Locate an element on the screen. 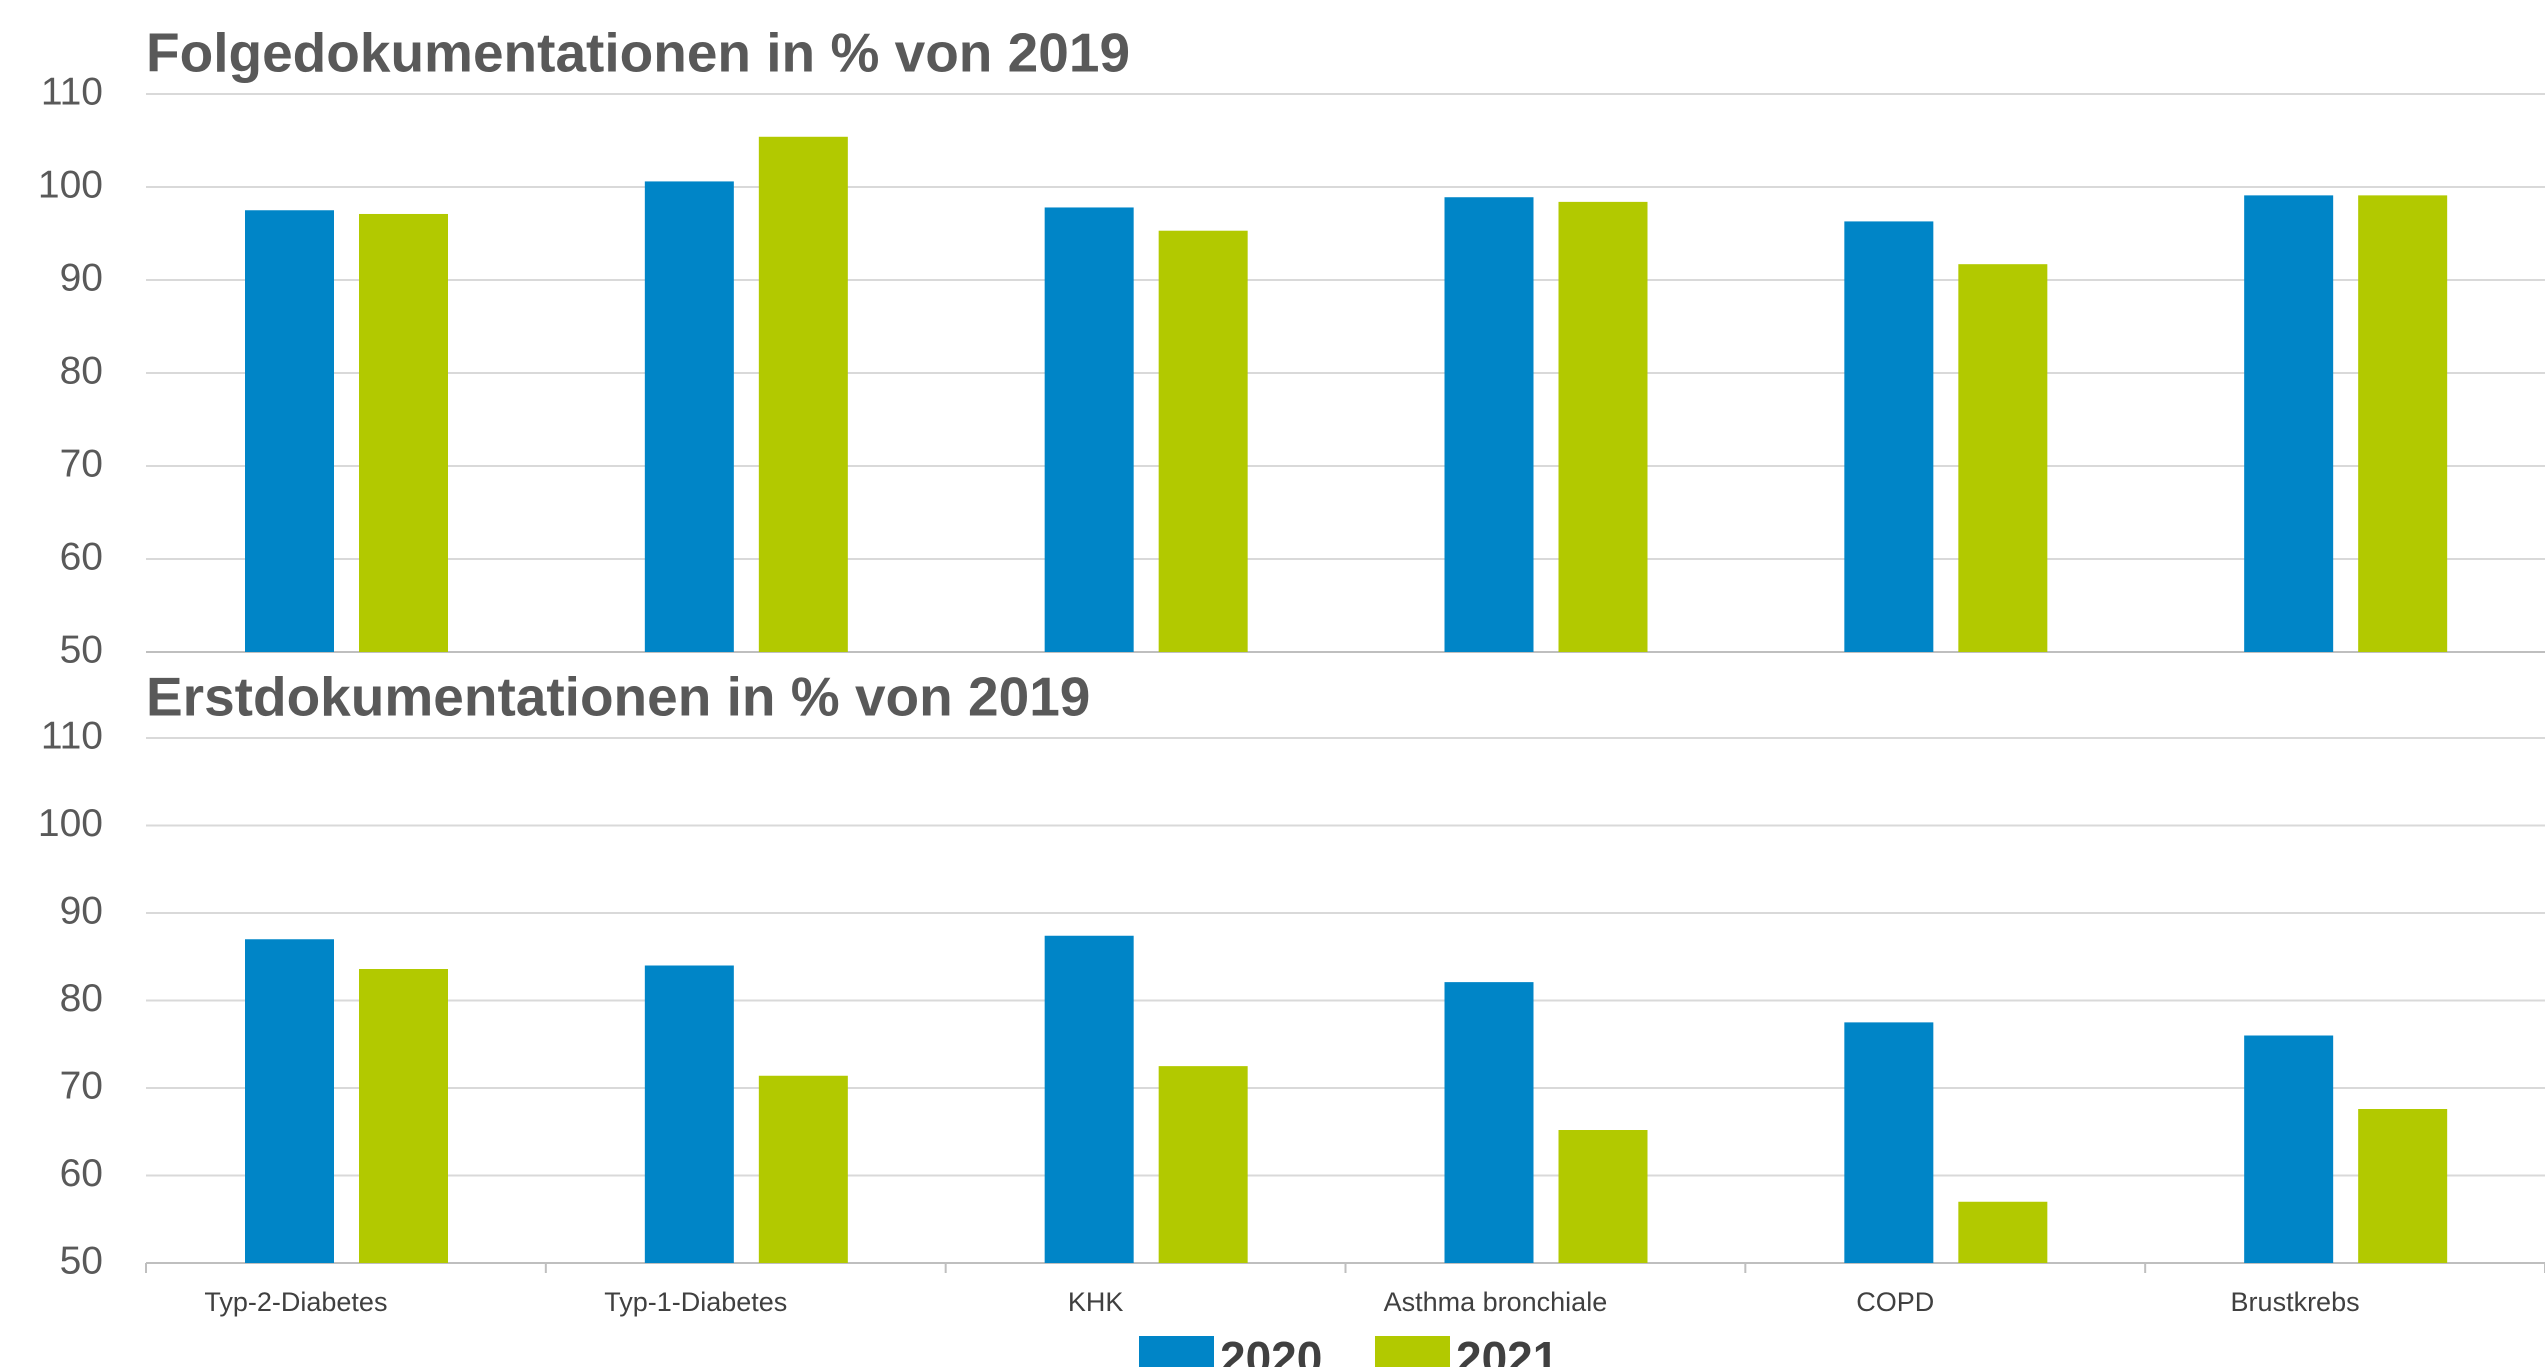 This screenshot has width=2545, height=1367. x-tick-label: COPD is located at coordinates (1895, 1302).